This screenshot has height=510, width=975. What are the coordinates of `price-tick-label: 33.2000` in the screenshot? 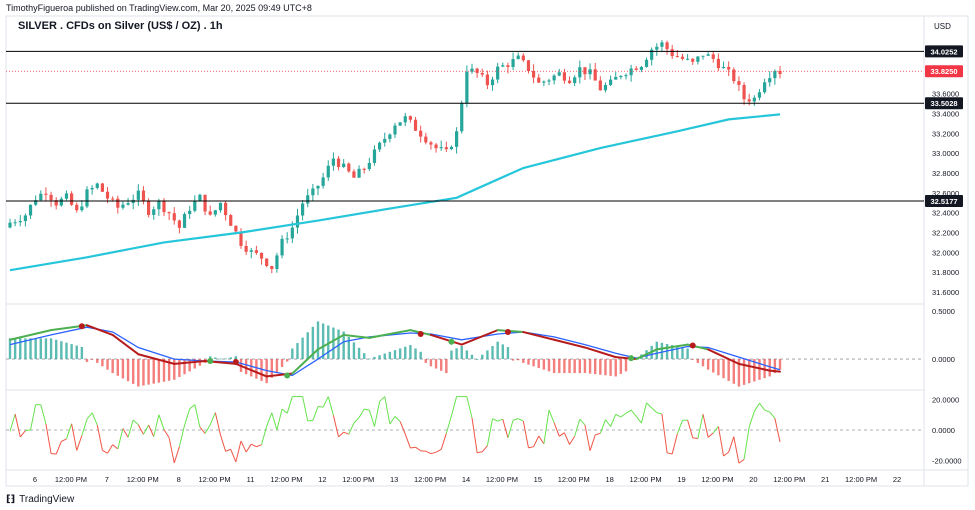 It's located at (945, 133).